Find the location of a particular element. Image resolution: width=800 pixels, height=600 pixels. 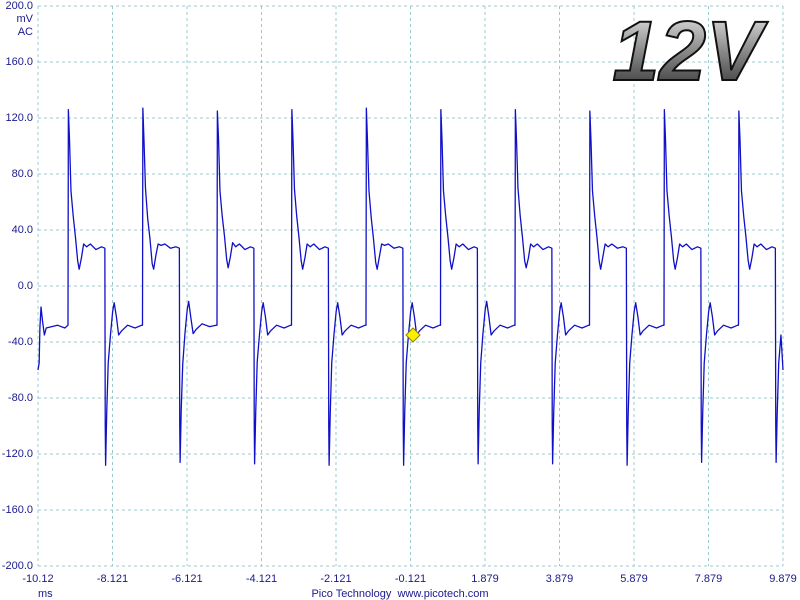

x-tick-label: 1.879 is located at coordinates (485, 579).